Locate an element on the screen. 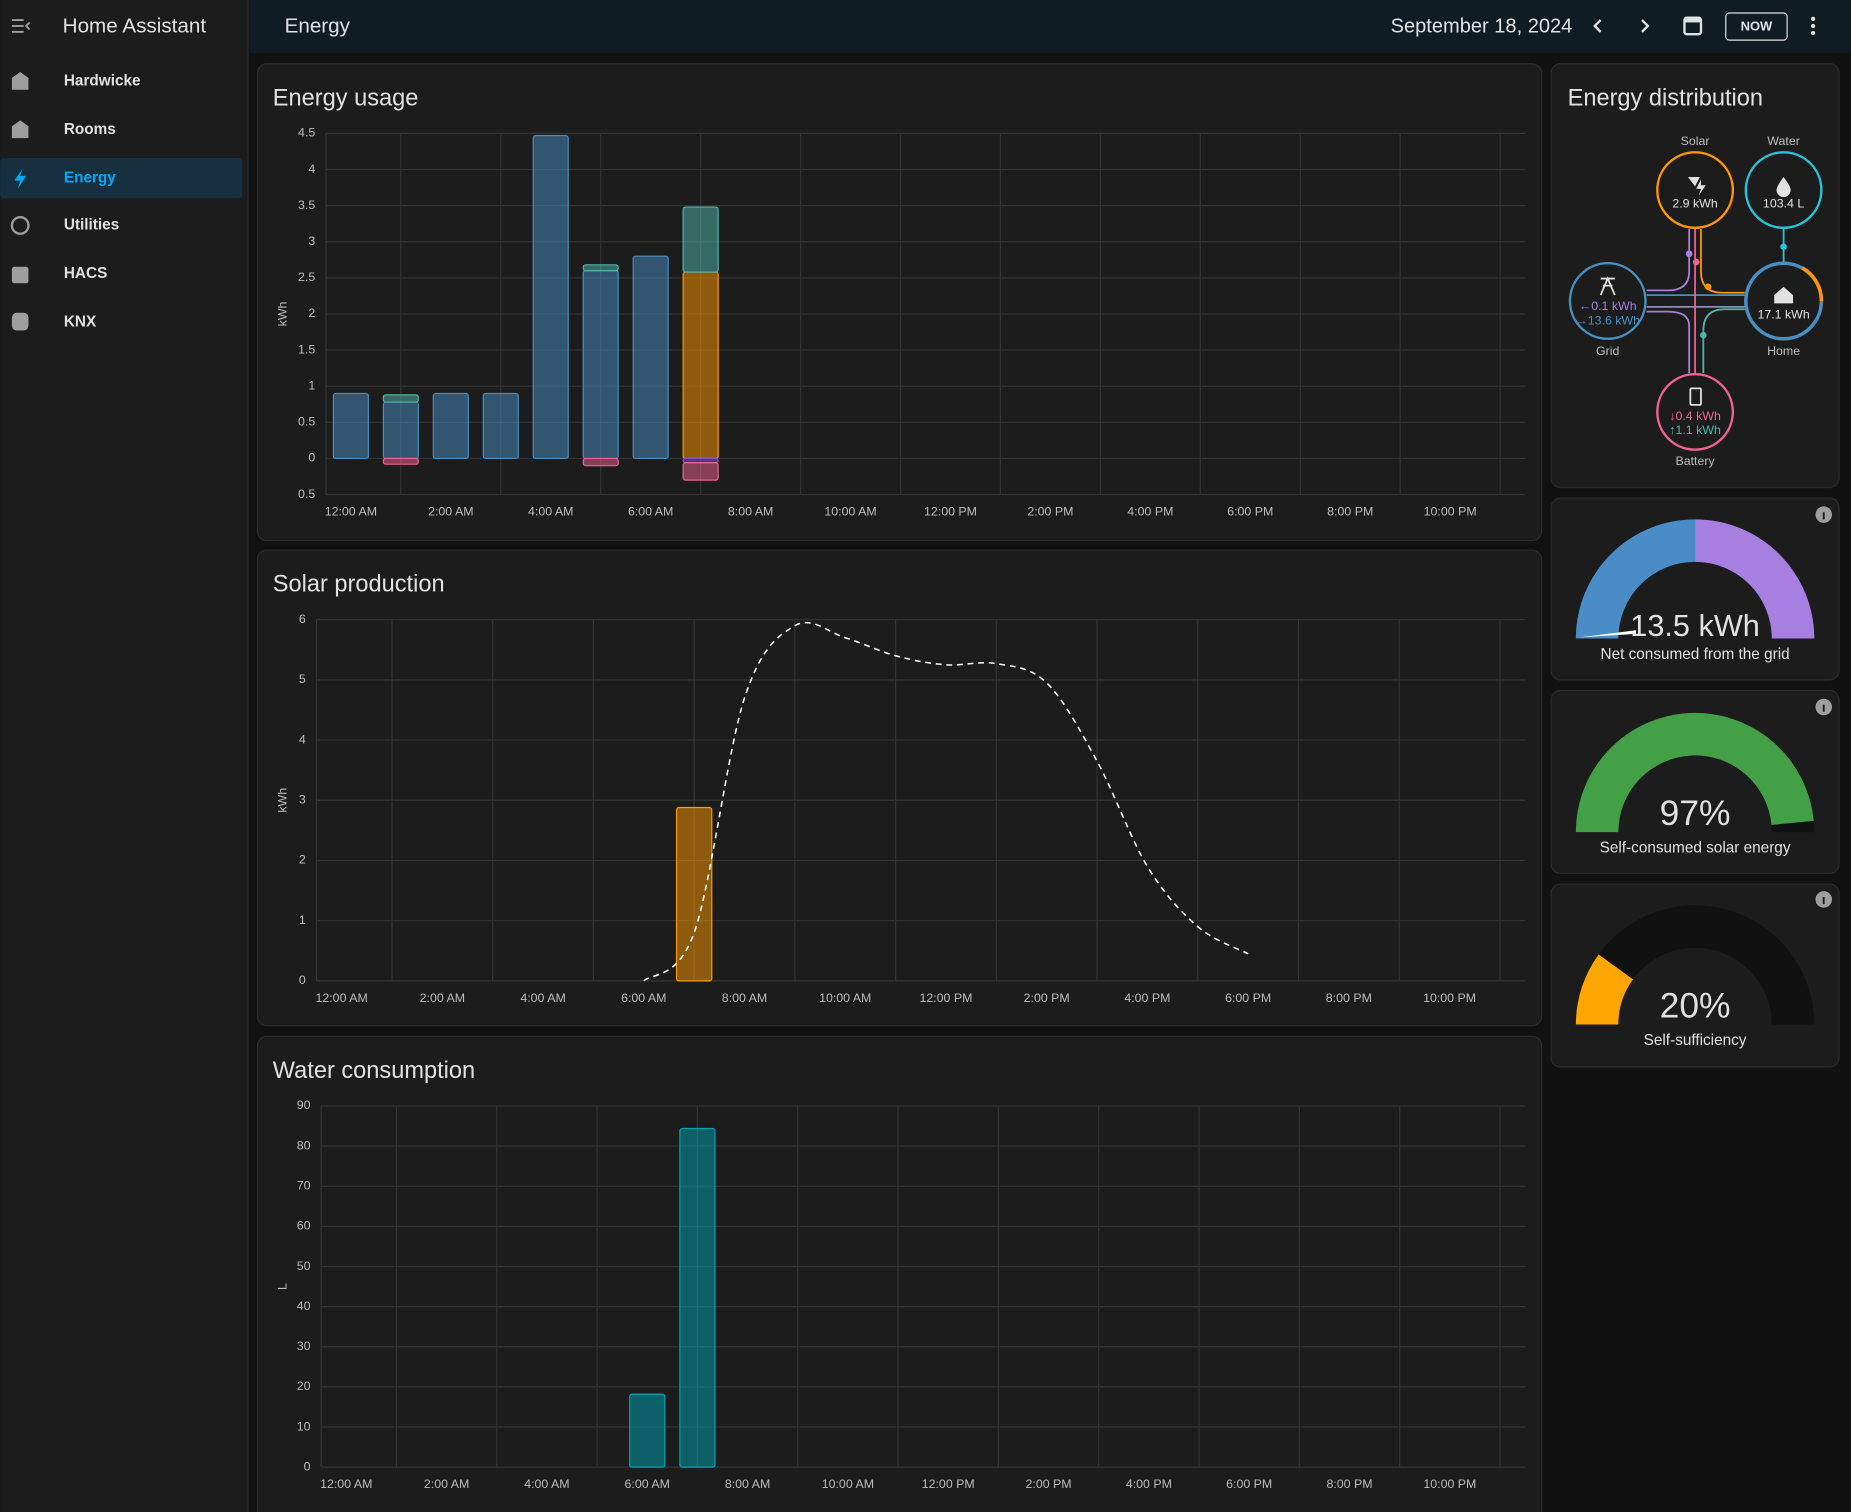  header is located at coordinates (1050, 27).